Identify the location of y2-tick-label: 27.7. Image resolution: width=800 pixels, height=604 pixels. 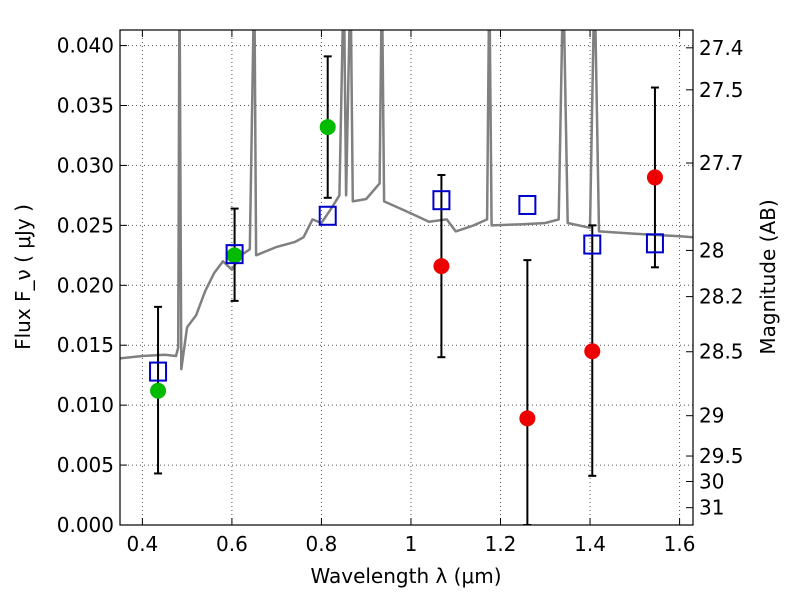
(721, 163).